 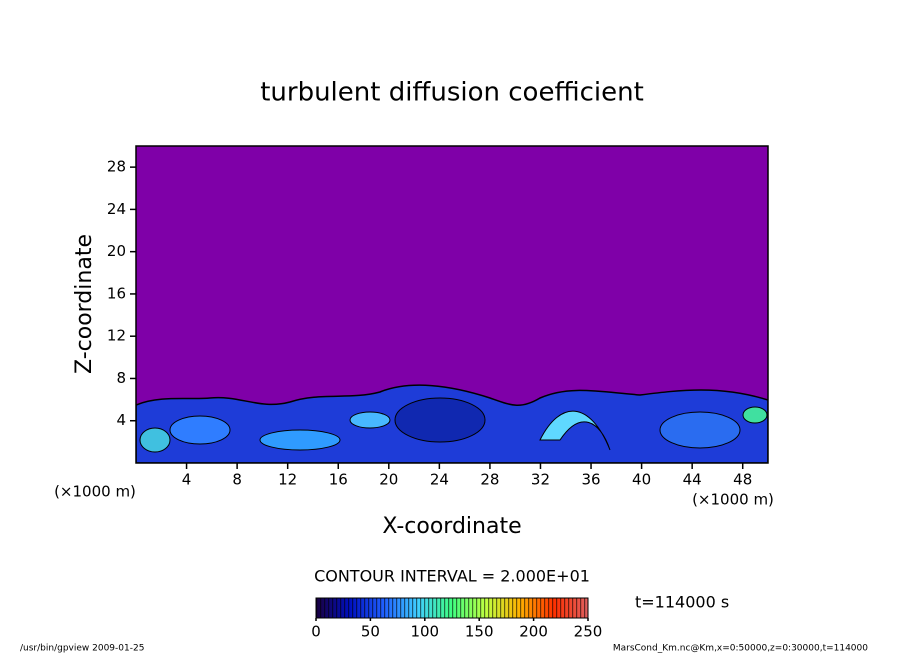 What do you see at coordinates (590, 480) in the screenshot?
I see `x-tick-label: 36` at bounding box center [590, 480].